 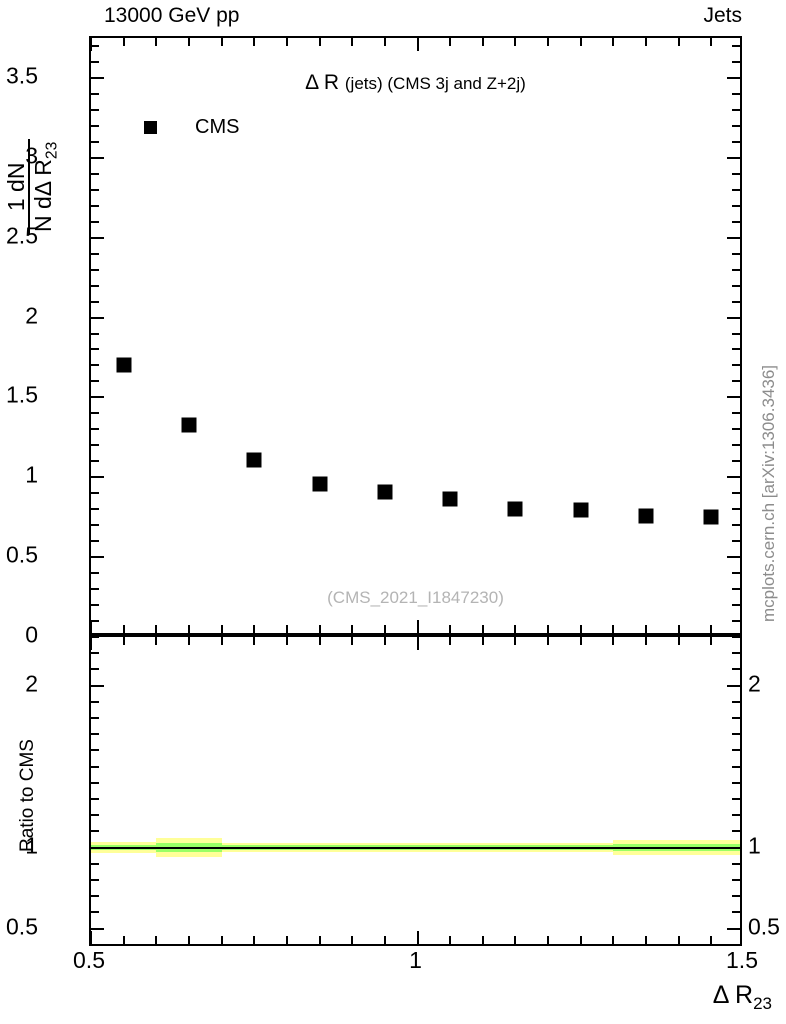 I want to click on x-tick-major-top, so click(x=417, y=44).